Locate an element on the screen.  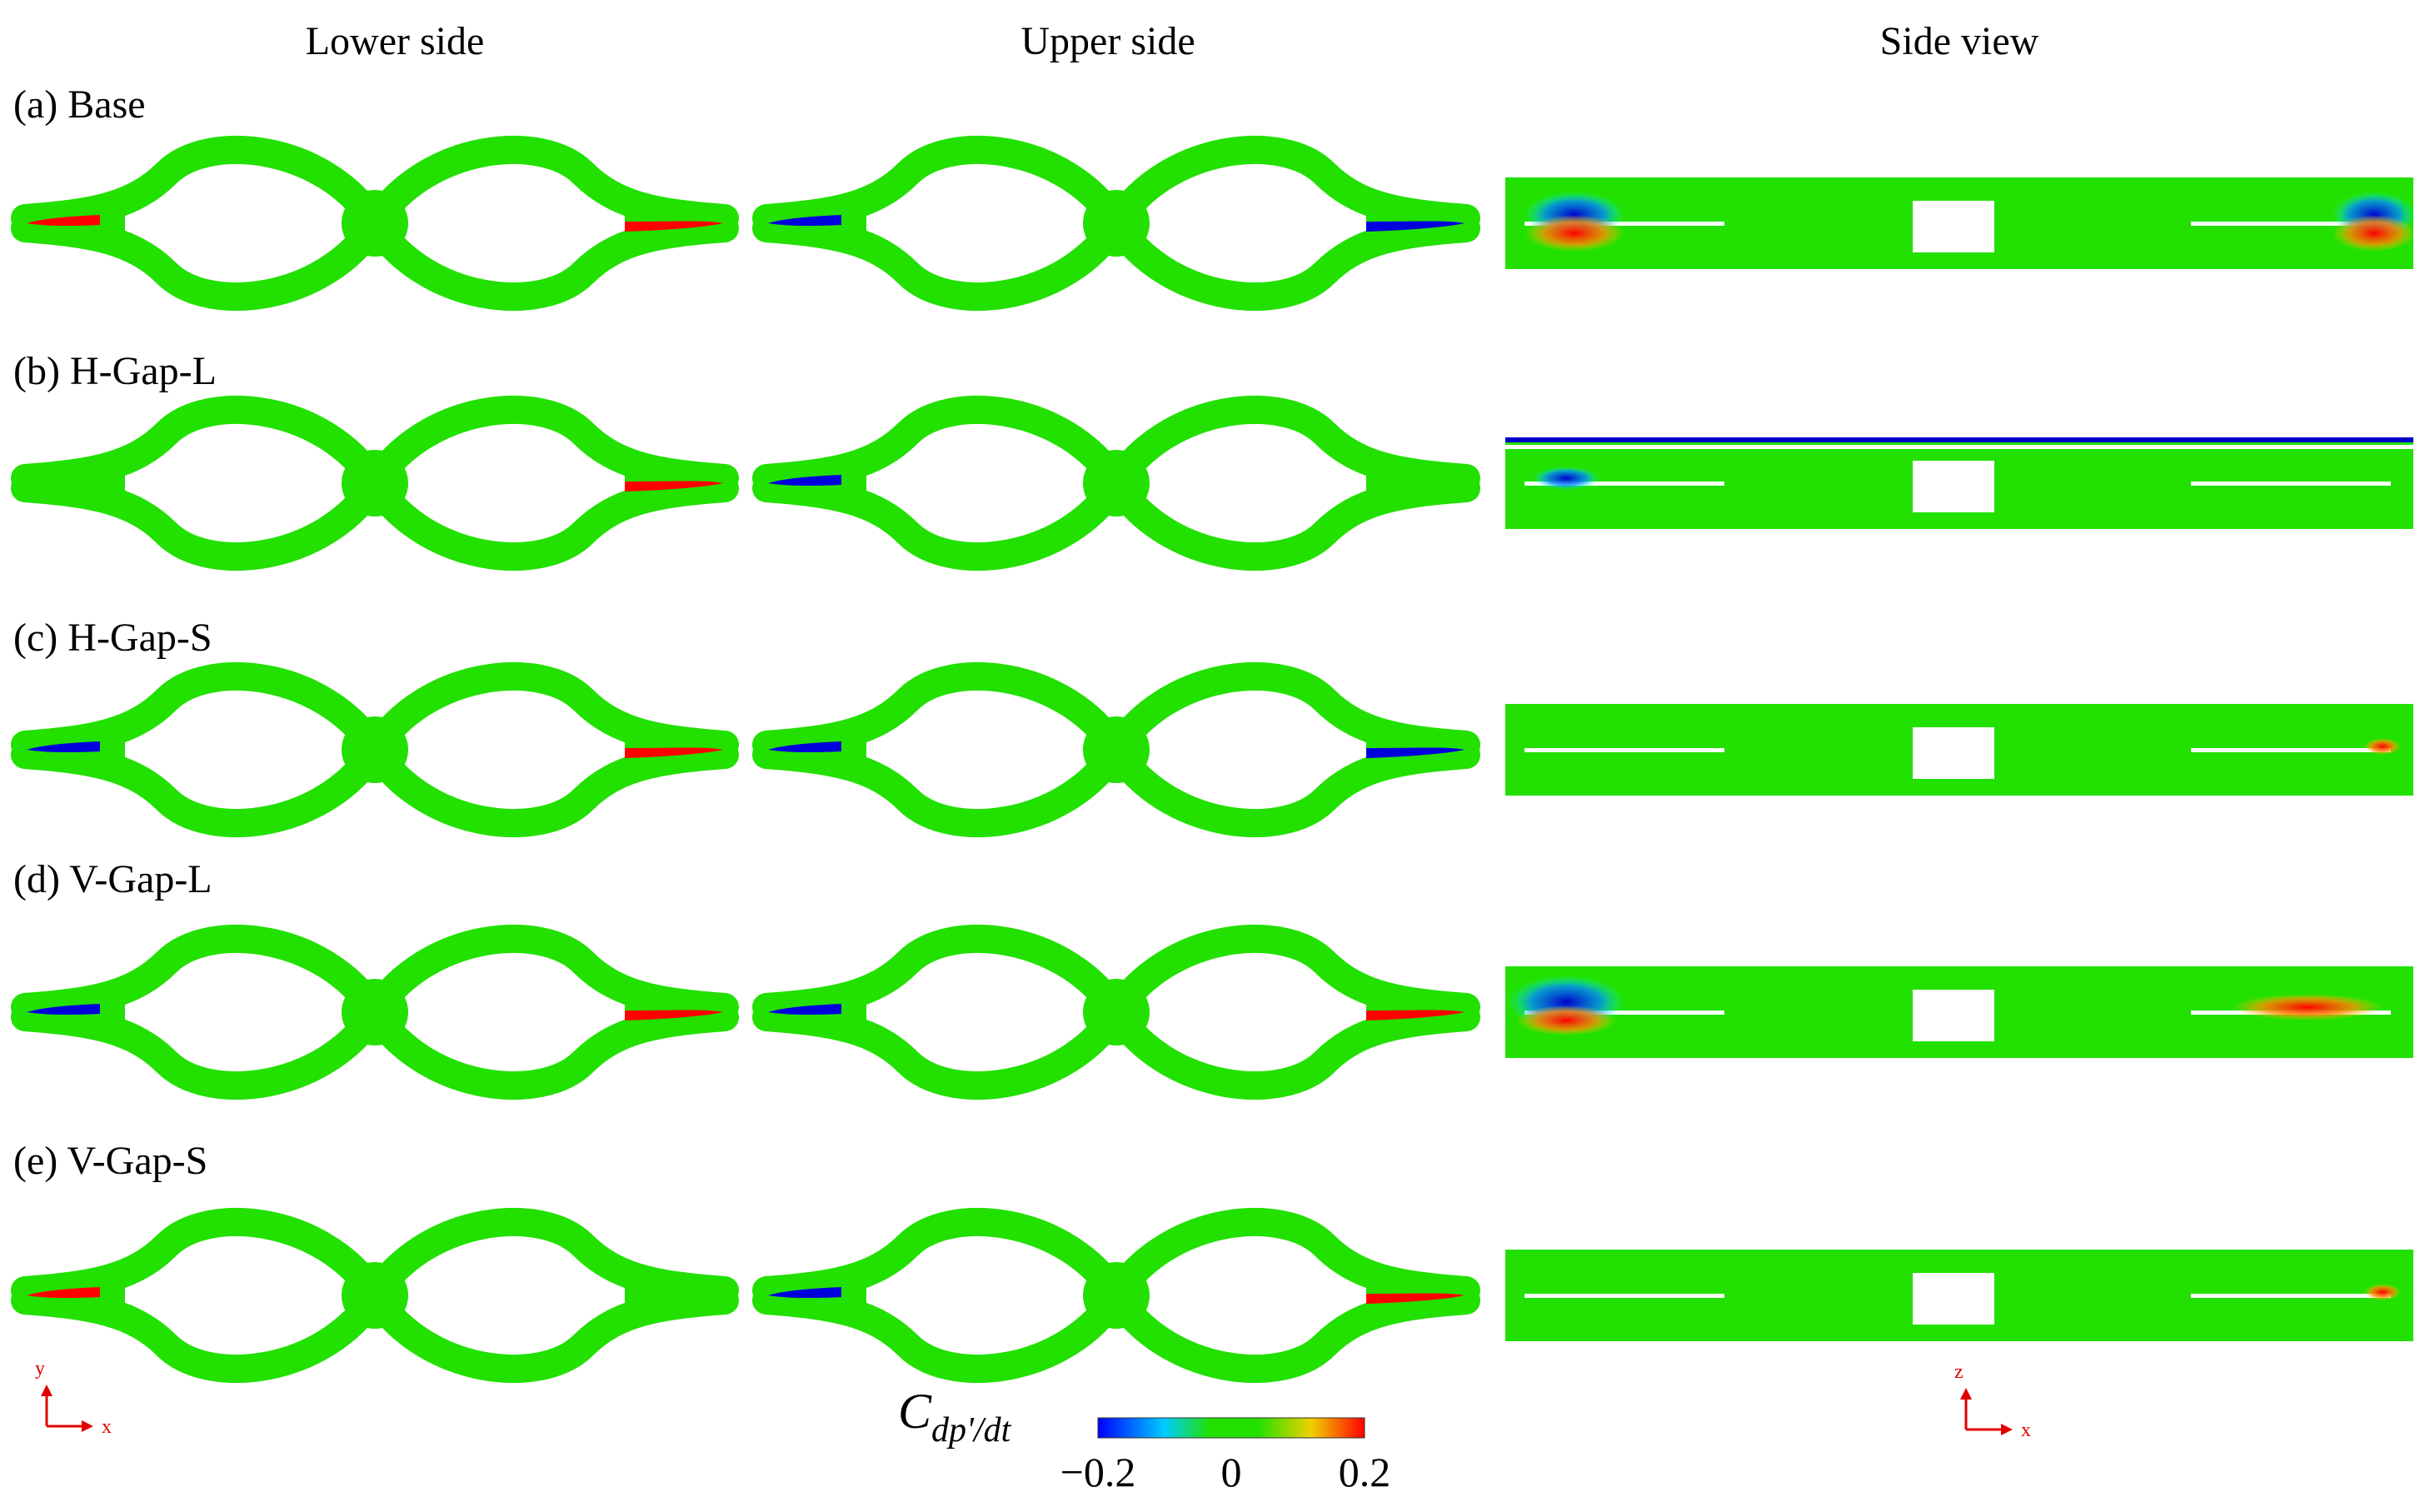
rotor-lower-c is located at coordinates (375, 749).